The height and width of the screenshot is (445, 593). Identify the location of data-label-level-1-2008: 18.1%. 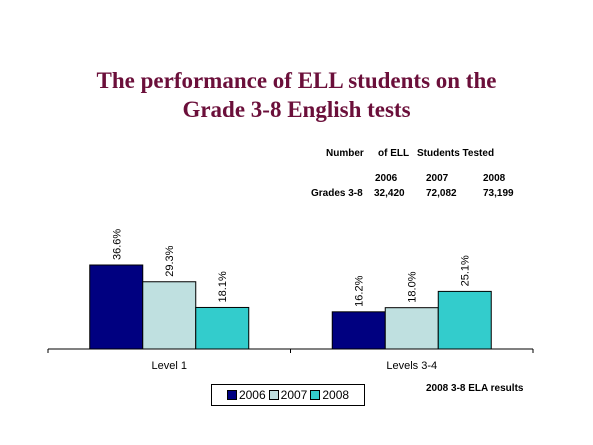
(223, 286).